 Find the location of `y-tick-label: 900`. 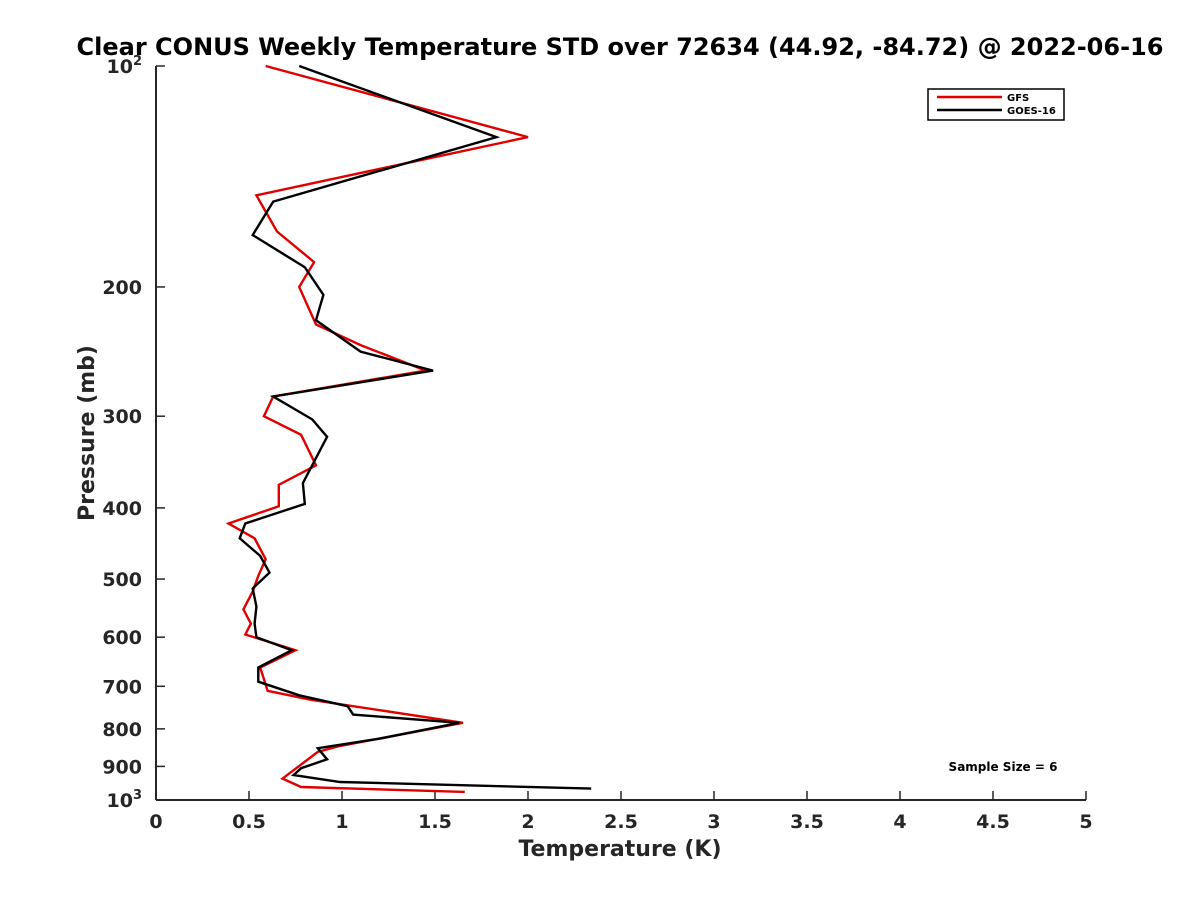

y-tick-label: 900 is located at coordinates (122, 767).